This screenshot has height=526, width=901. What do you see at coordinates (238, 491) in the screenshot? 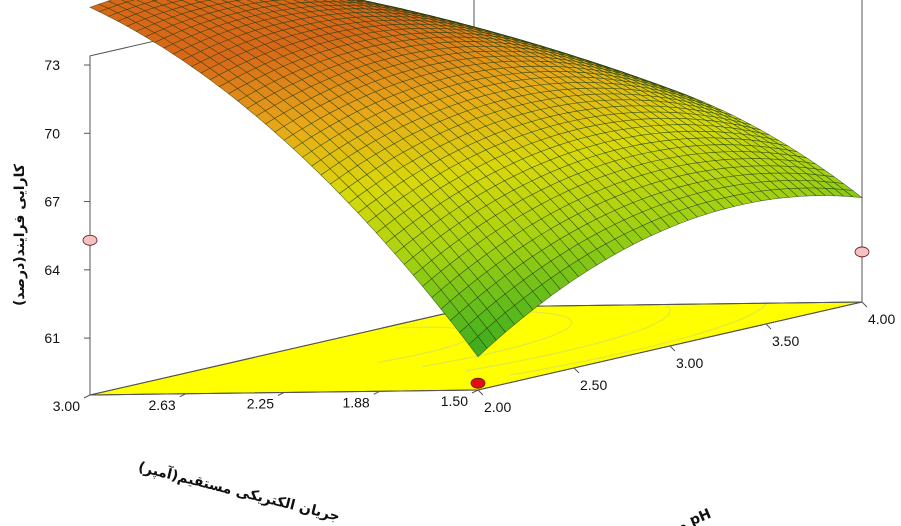
I see `y-axis-title: جریان الکتریکی مستقیم(آمپر)` at bounding box center [238, 491].